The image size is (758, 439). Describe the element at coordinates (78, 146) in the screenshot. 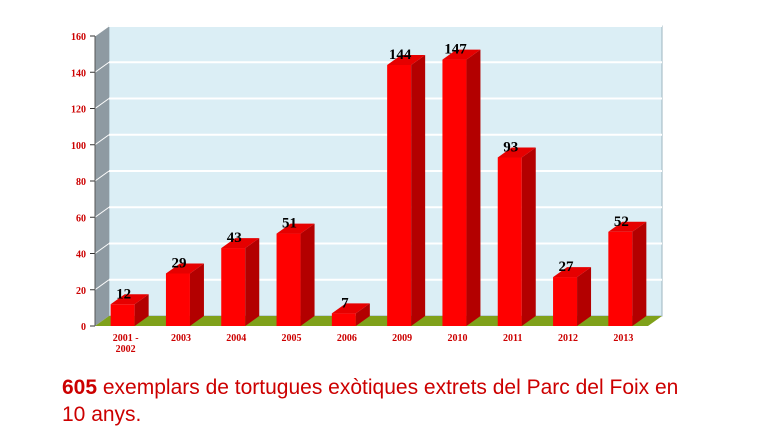

I see `y-tick-label: 100` at that location.